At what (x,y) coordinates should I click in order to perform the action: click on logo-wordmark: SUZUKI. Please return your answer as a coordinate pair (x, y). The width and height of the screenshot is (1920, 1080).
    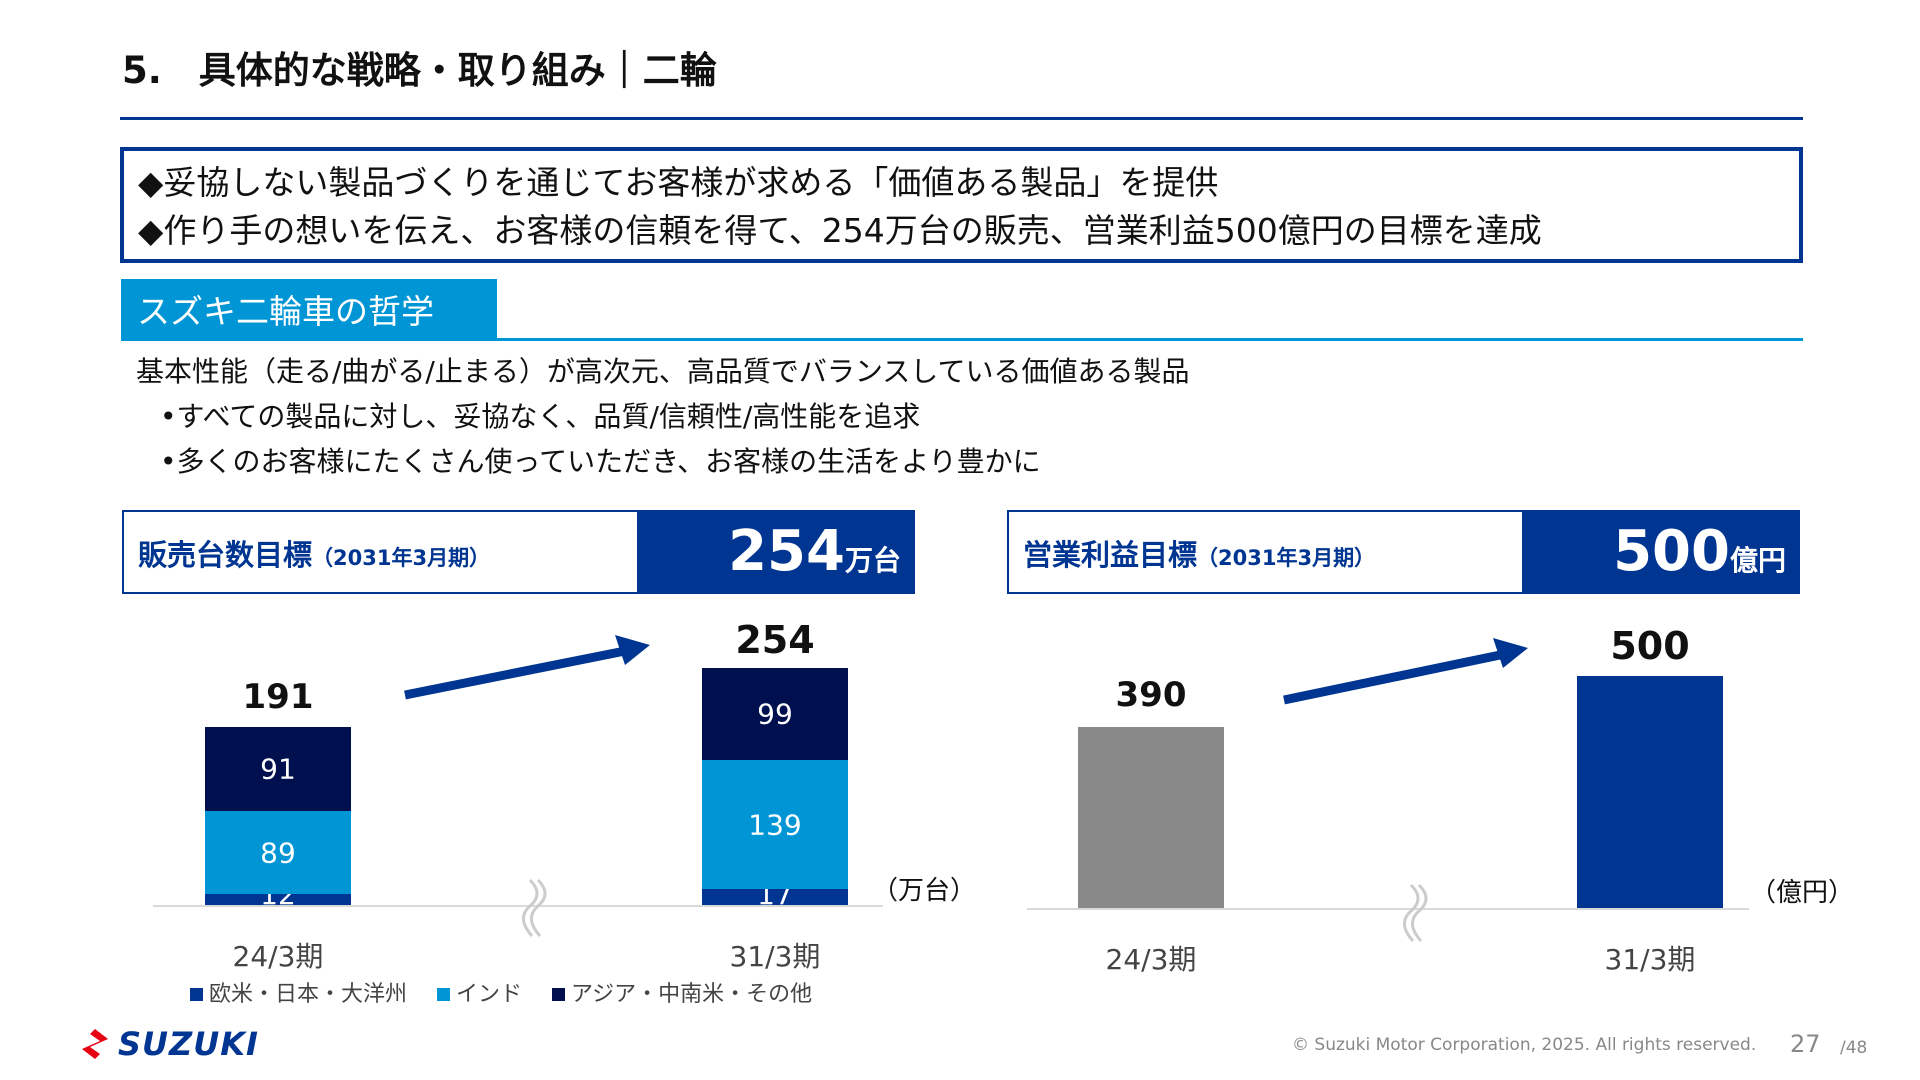
    Looking at the image, I should click on (188, 1044).